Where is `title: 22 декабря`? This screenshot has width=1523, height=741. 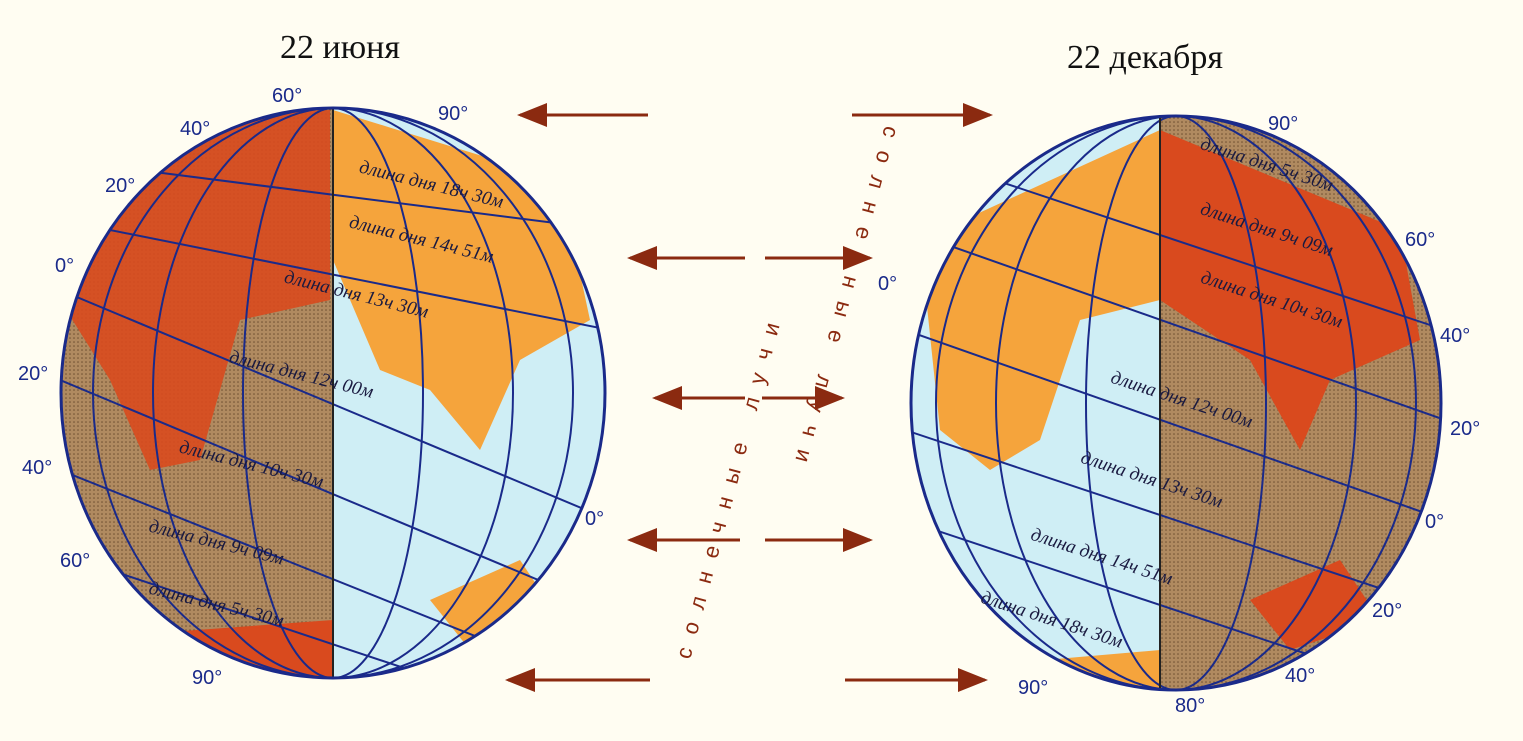 title: 22 декабря is located at coordinates (1145, 57).